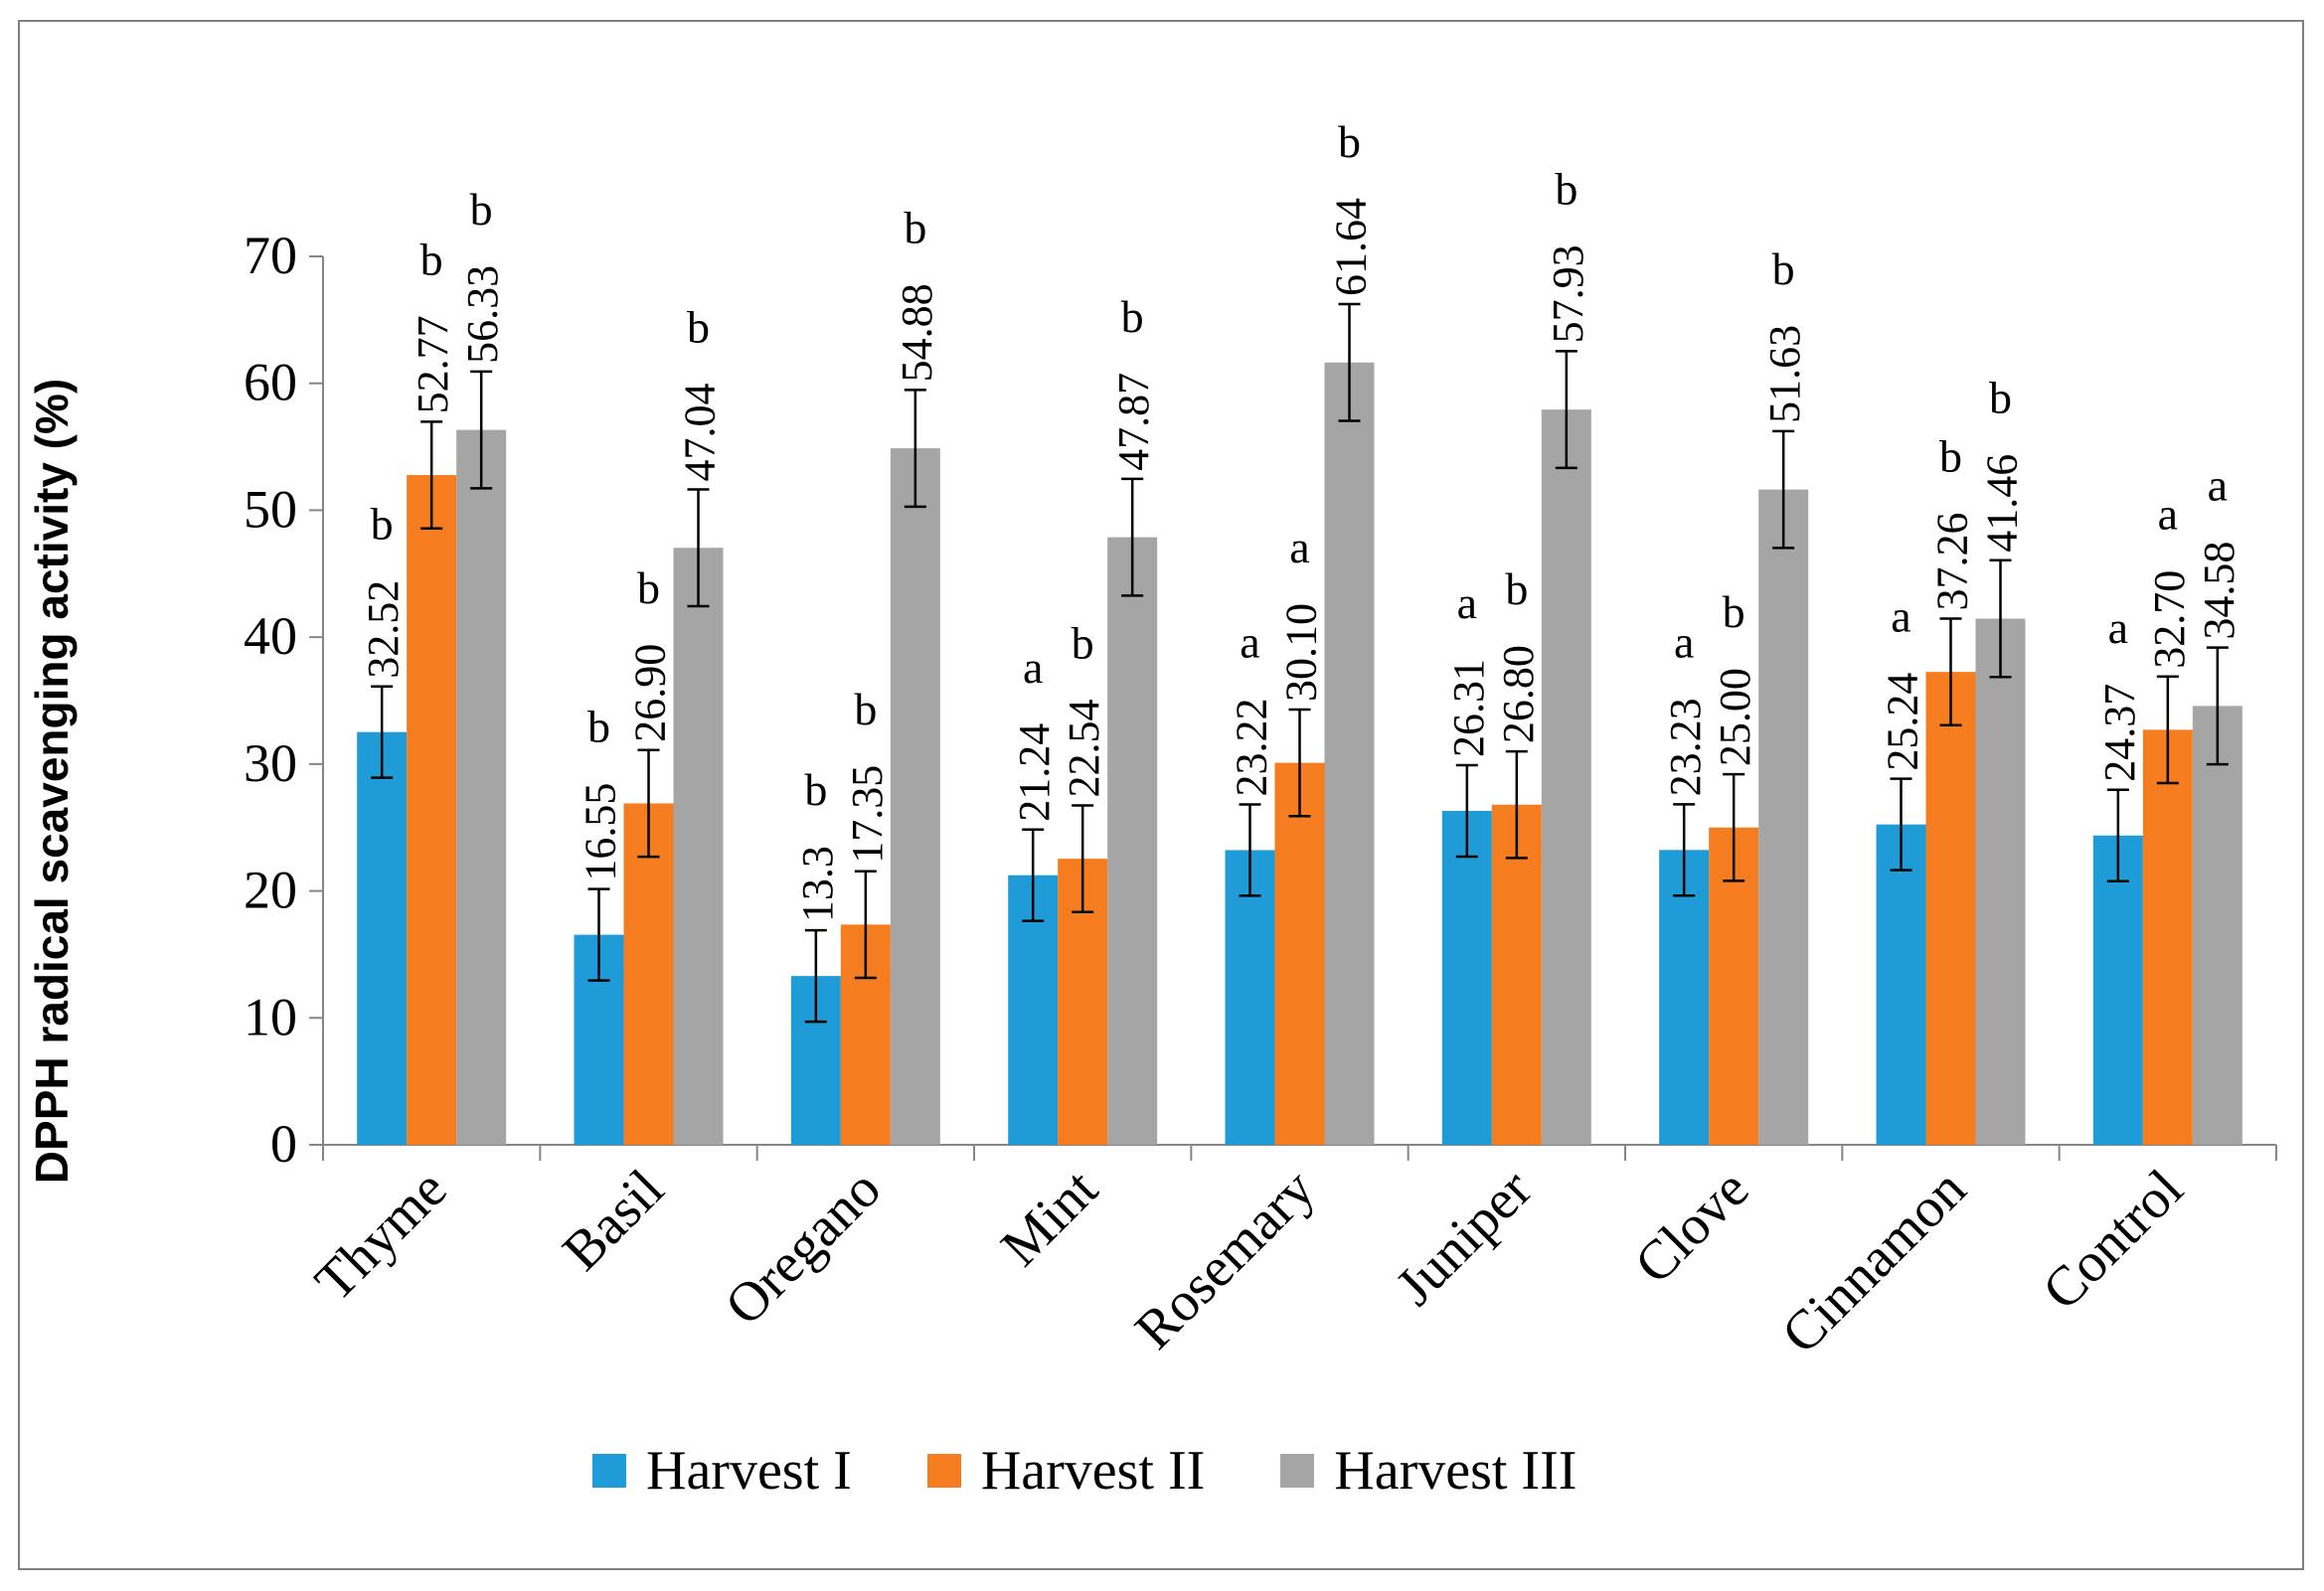  Describe the element at coordinates (2002, 503) in the screenshot. I see `value-label-harvest-iii-cinnamon: 41.46` at that location.